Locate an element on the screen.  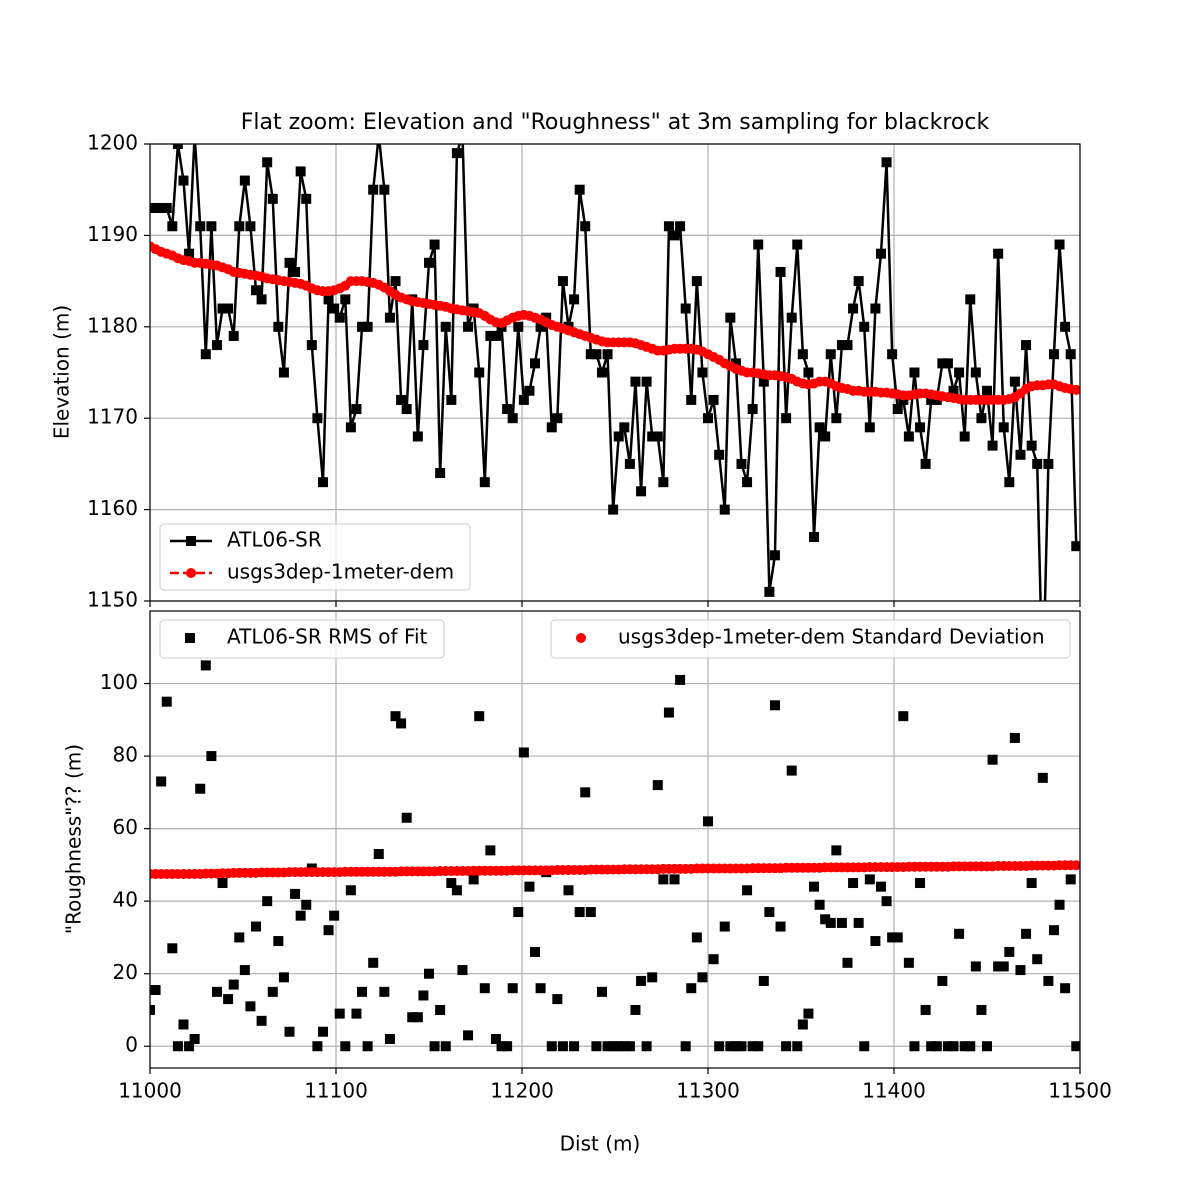
y-tick-label: 80 is located at coordinates (125, 755).